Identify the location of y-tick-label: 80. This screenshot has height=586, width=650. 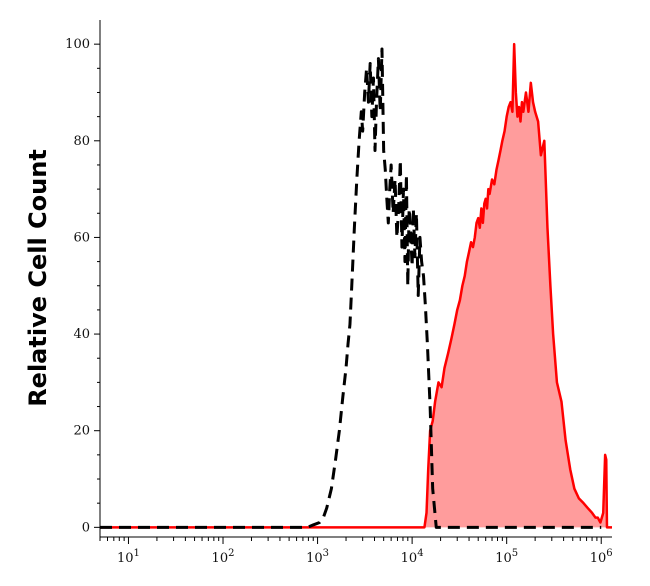
(81, 141).